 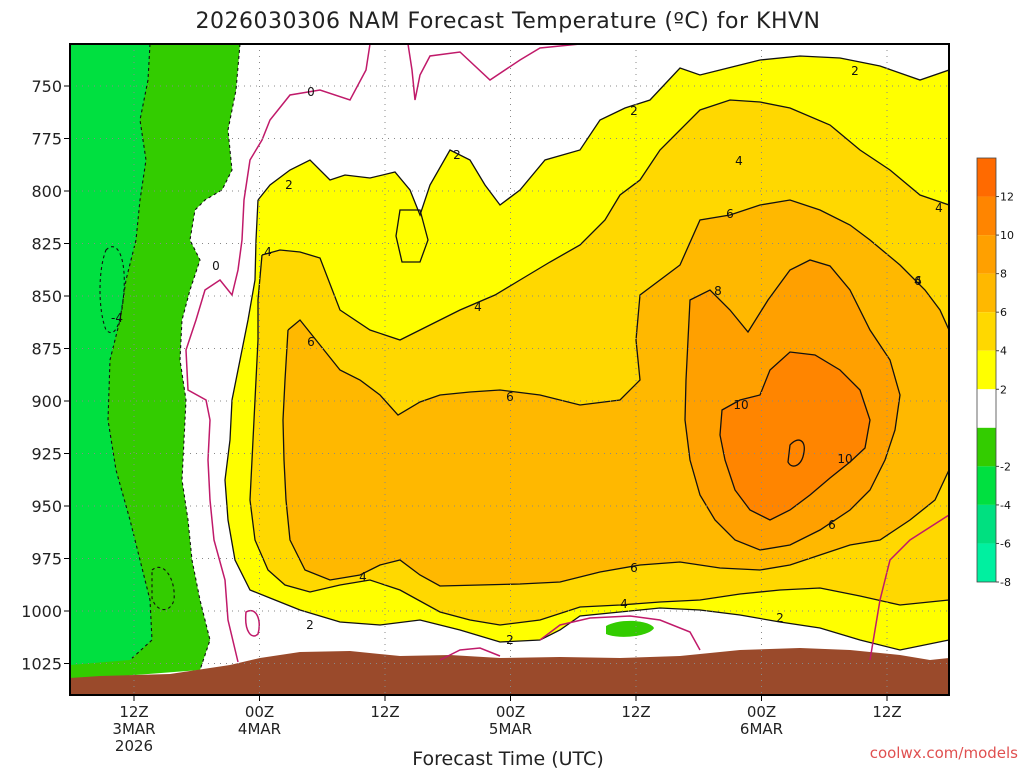 I want to click on colorbar: 12 10 8 6 4 2 -2 -4 -6 -8, so click(x=995, y=373).